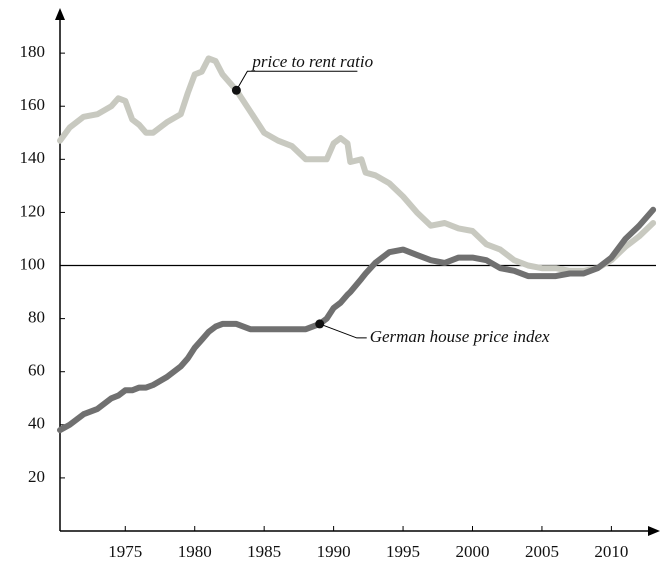  What do you see at coordinates (195, 551) in the screenshot?
I see `x-tick-label: 1980` at bounding box center [195, 551].